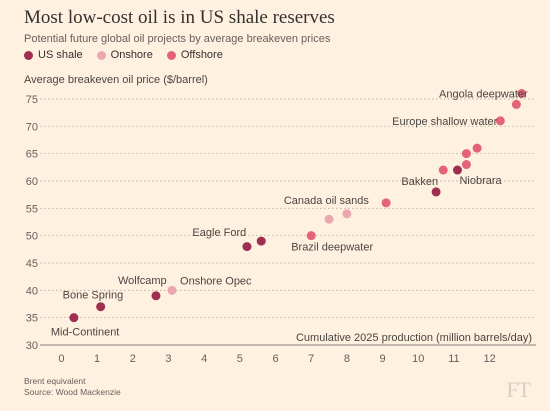 The image size is (550, 411). What do you see at coordinates (418, 359) in the screenshot?
I see `x-tick-label: 10` at bounding box center [418, 359].